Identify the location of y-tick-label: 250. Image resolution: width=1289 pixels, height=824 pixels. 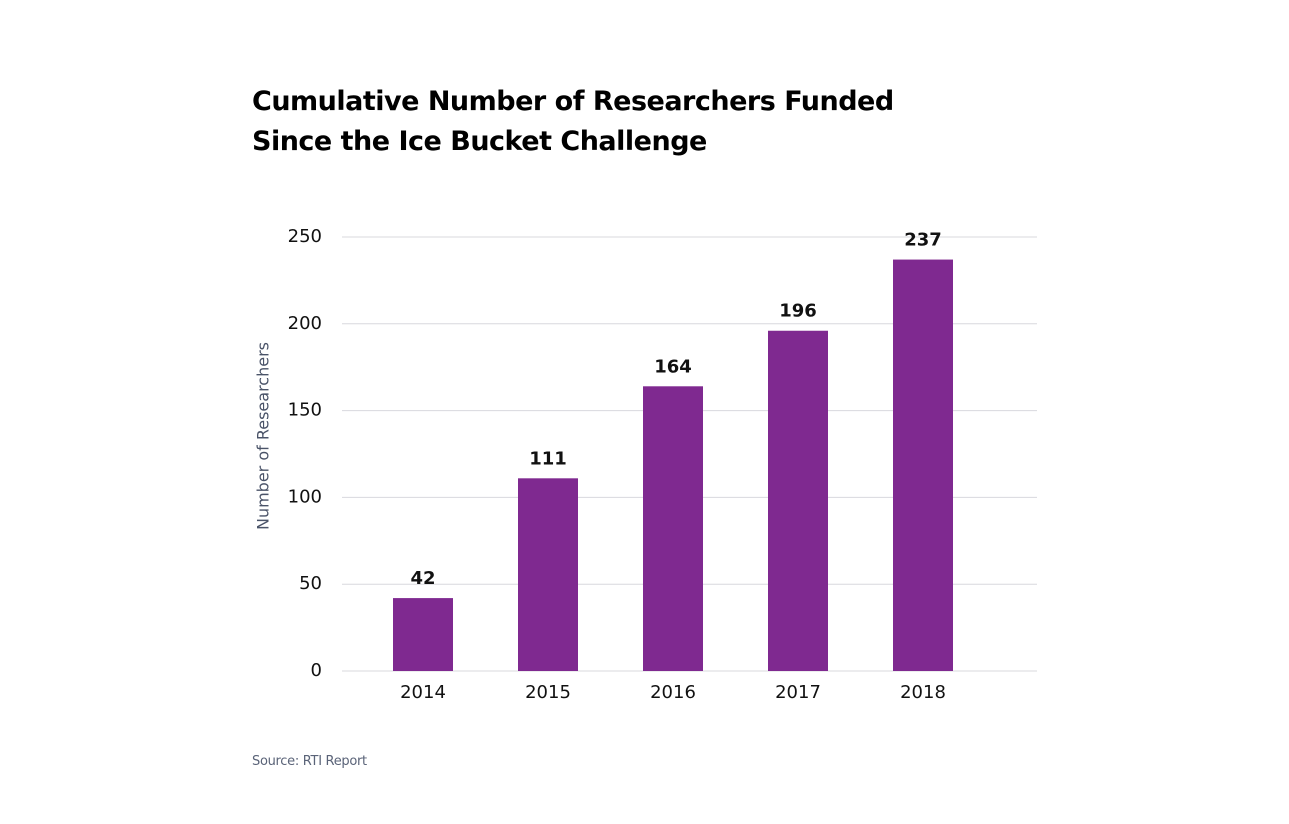
(305, 236).